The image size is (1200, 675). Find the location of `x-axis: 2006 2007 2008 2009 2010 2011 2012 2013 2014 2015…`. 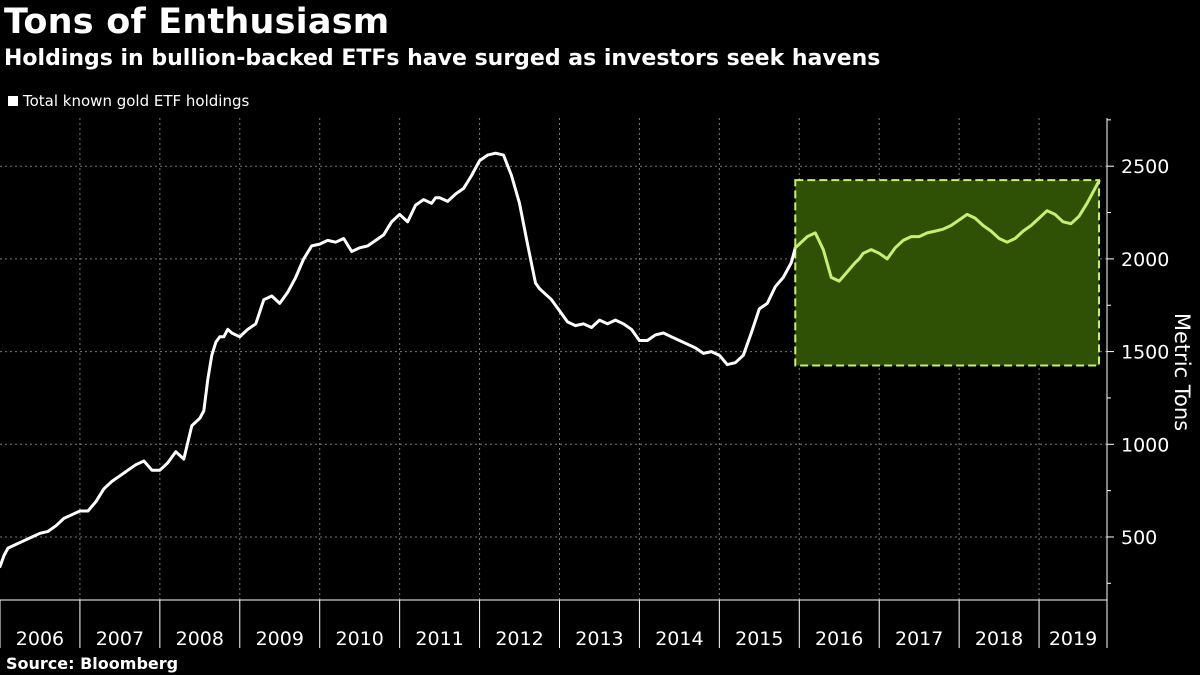

x-axis: 2006 2007 2008 2009 2010 2011 2012 2013 2014 2015… is located at coordinates (554, 624).